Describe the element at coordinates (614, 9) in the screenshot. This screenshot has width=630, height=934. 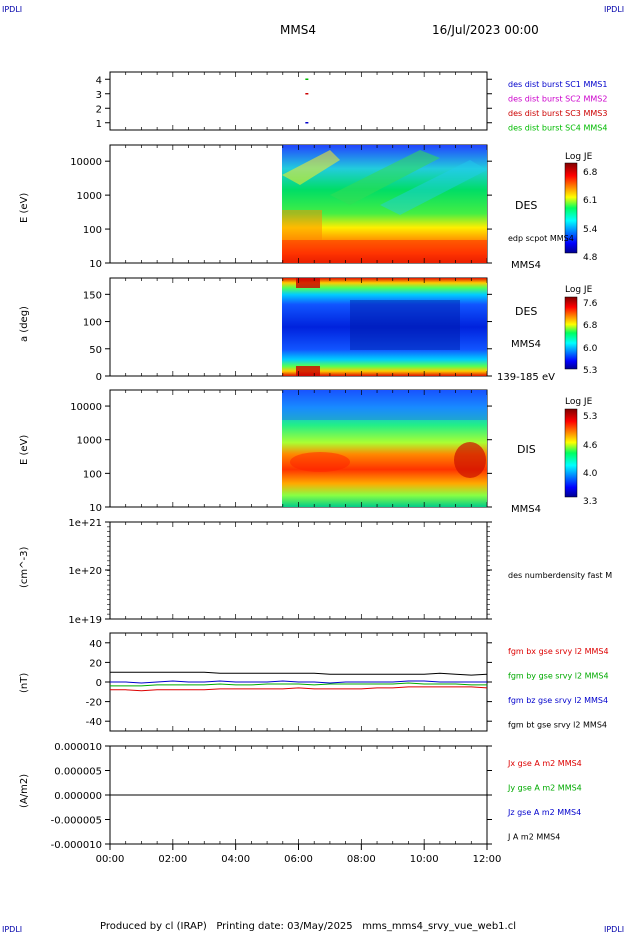
I see `corner-mark-tr: IPDLI` at that location.